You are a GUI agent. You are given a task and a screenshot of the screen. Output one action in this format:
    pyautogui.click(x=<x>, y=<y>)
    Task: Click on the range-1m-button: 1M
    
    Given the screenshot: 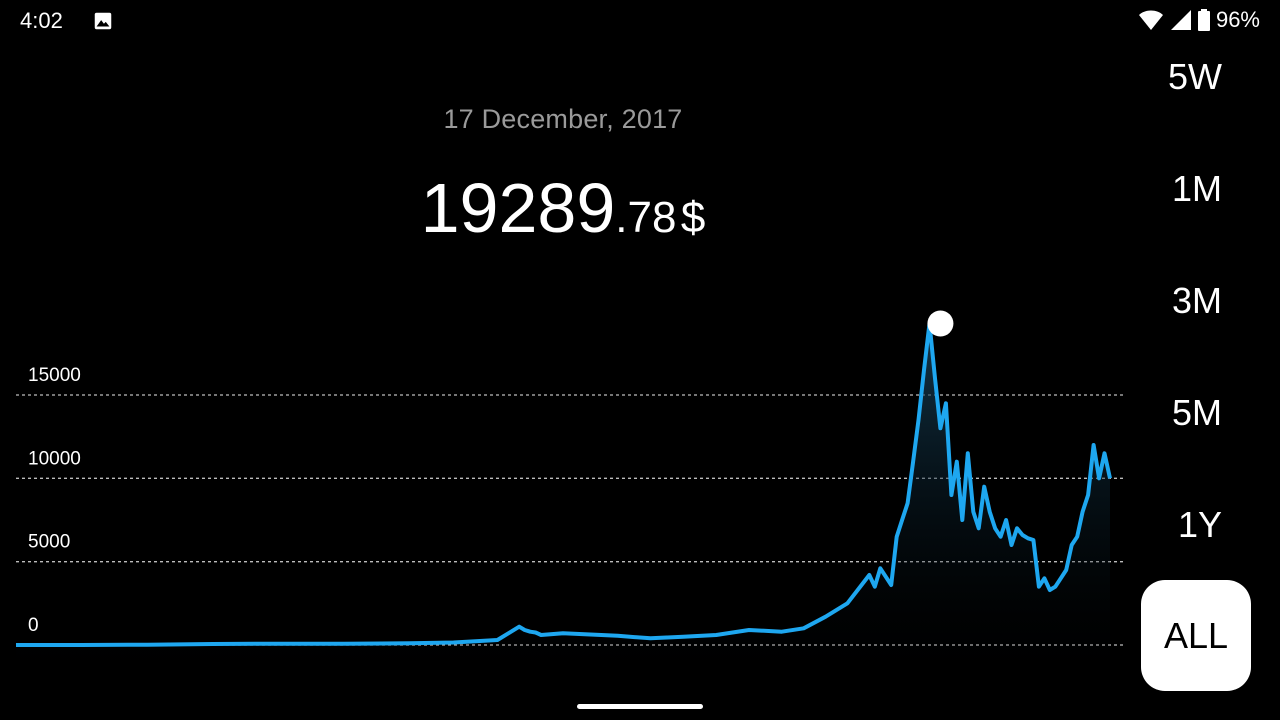 What is the action you would take?
    pyautogui.click(x=1196, y=188)
    